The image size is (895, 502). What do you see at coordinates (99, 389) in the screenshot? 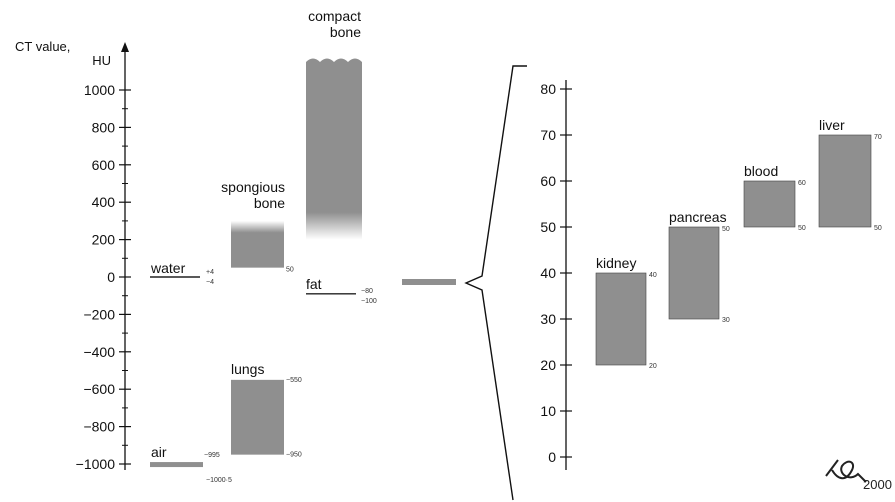
I see `y-tick-label-left: −600` at bounding box center [99, 389].